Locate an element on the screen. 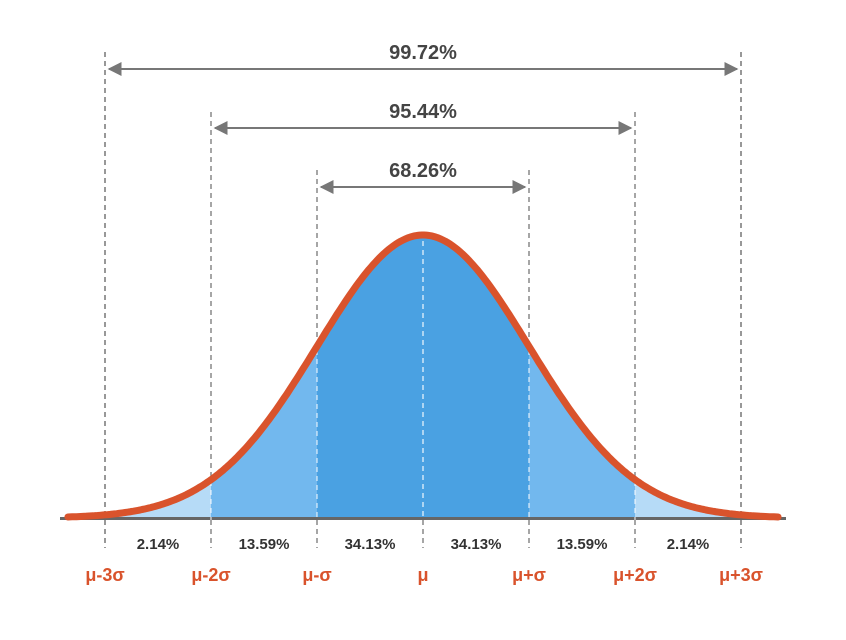  x-tick-labels: μ-3σ μ-2σ μ-σ μ μ+σ μ+2σ μ+3σ is located at coordinates (424, 575).